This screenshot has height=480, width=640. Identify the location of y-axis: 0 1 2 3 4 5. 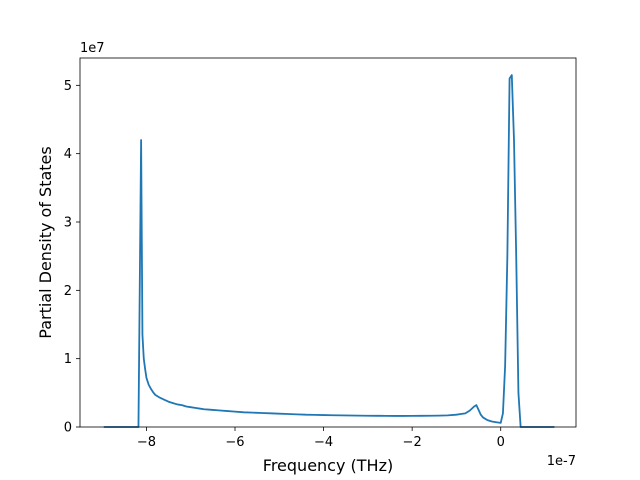
(72, 257).